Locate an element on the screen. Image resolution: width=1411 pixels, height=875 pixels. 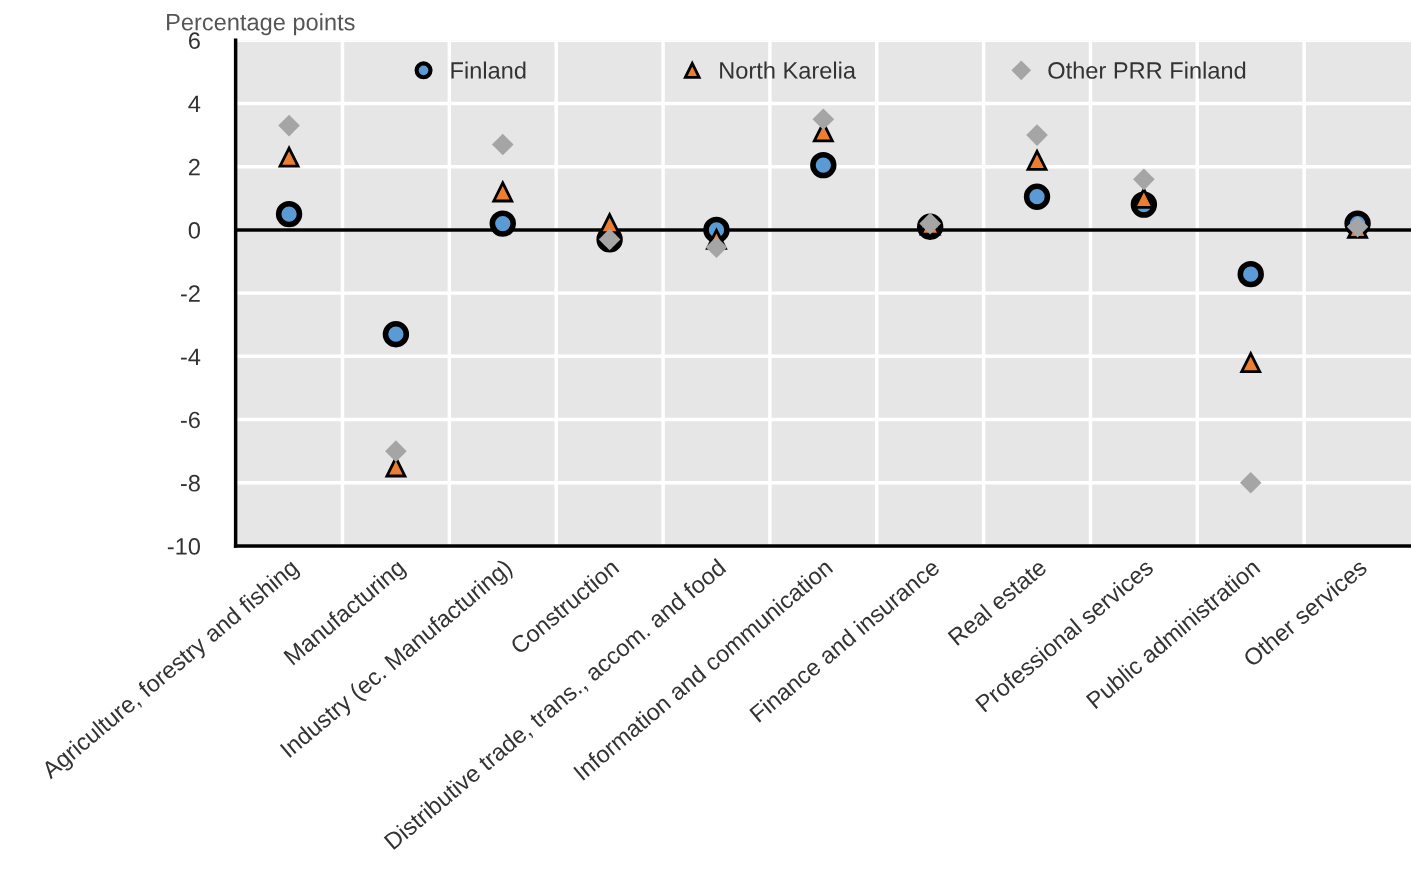
y-tick-label: -4 is located at coordinates (190, 356).